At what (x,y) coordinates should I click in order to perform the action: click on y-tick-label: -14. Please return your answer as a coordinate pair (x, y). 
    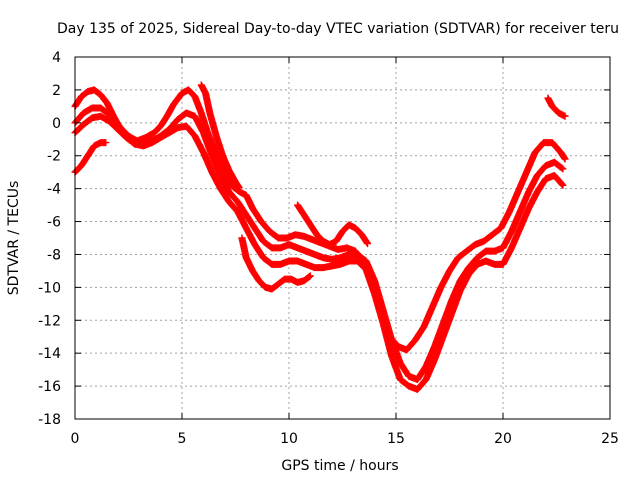
    Looking at the image, I should click on (49, 354).